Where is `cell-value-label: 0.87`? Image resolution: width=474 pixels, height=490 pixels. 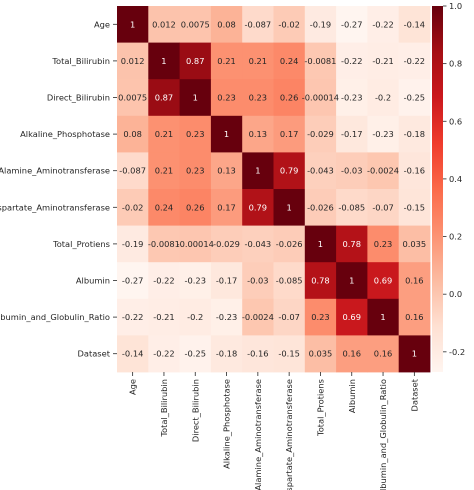
cell-value-label: 0.87 is located at coordinates (195, 61).